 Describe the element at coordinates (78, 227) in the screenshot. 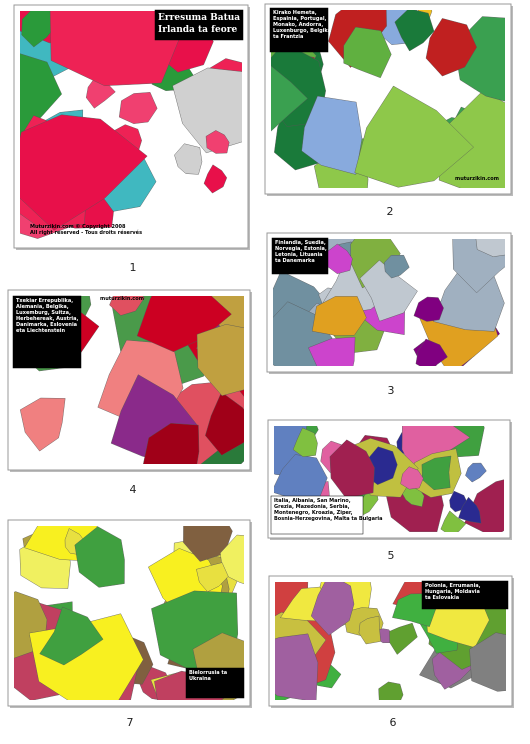

I see `footer-text: Muturzikin.com © Copyright 2008` at that location.